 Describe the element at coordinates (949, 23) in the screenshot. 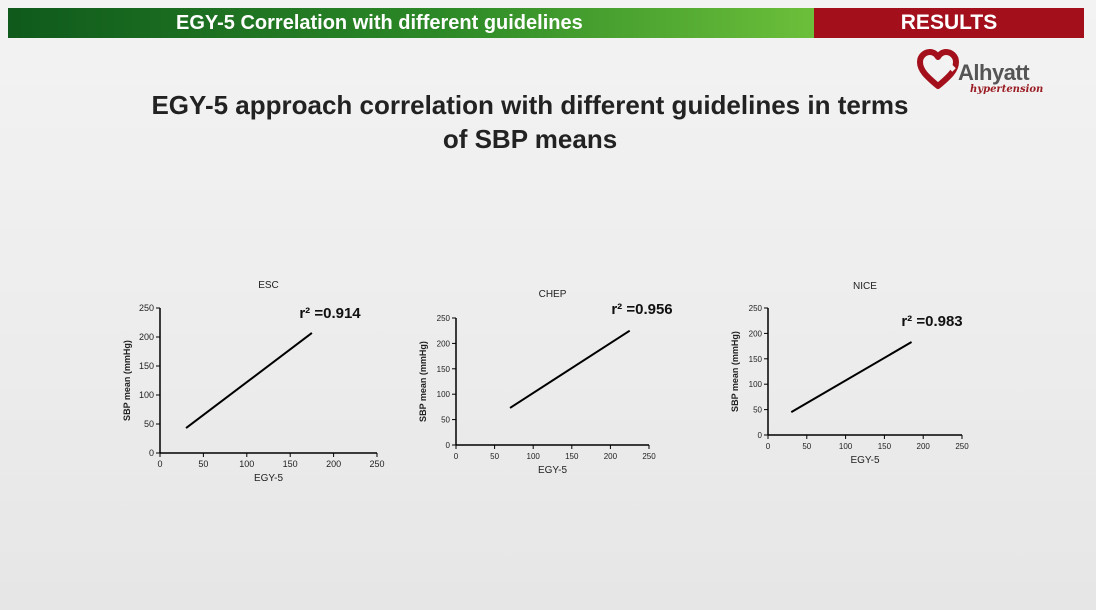

I see `results-tag: RESULTS` at that location.